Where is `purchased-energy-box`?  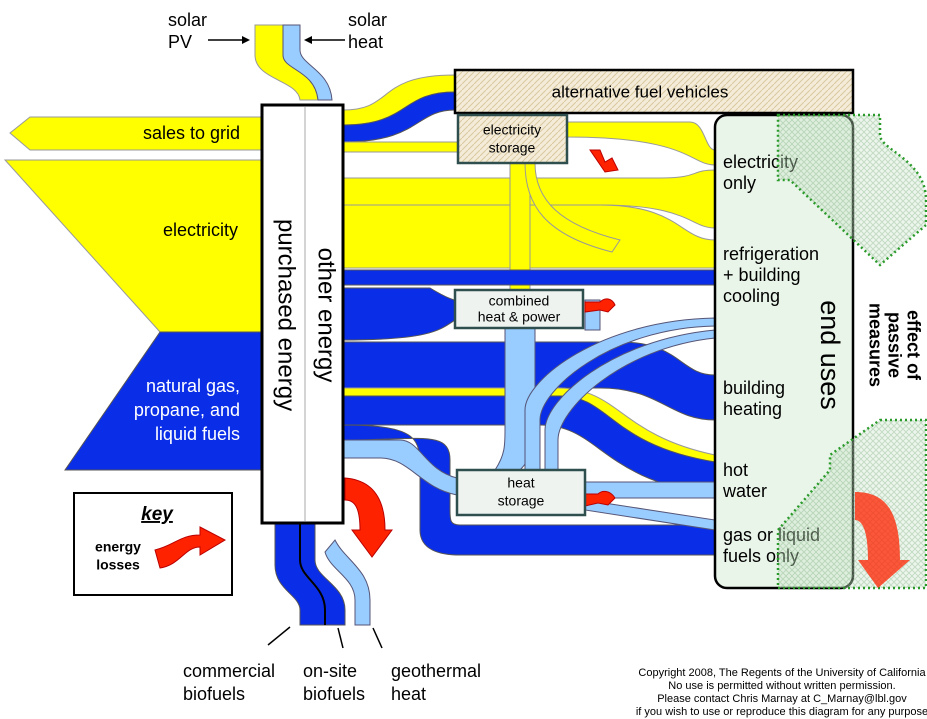
purchased-energy-box is located at coordinates (302, 314).